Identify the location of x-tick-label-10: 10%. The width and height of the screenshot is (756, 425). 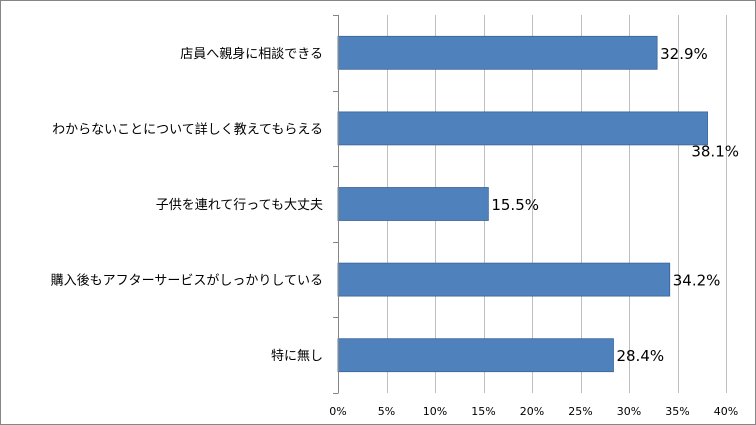
(435, 411).